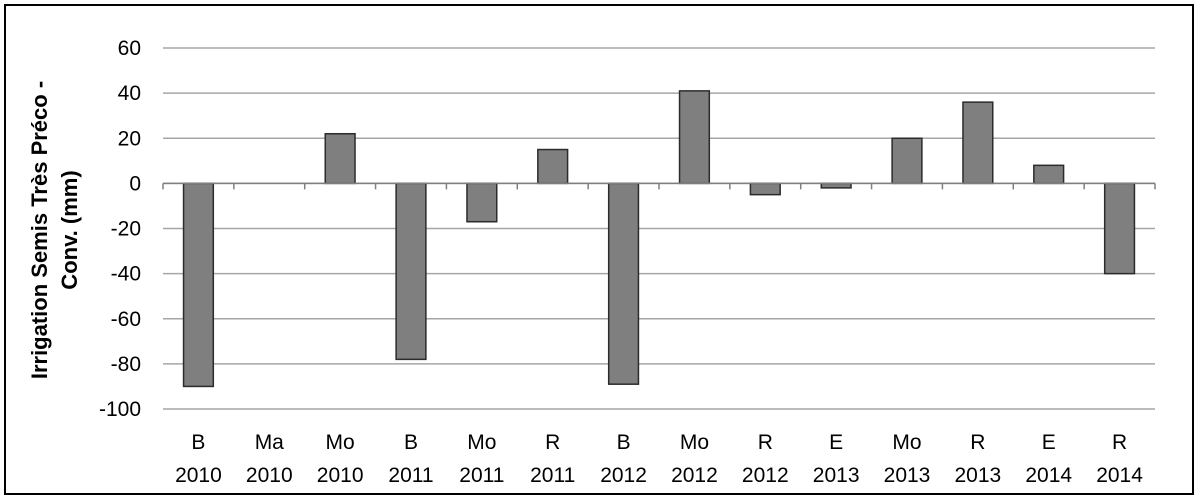 The width and height of the screenshot is (1200, 501). Describe the element at coordinates (135, 183) in the screenshot. I see `y-tick-label: 0` at that location.